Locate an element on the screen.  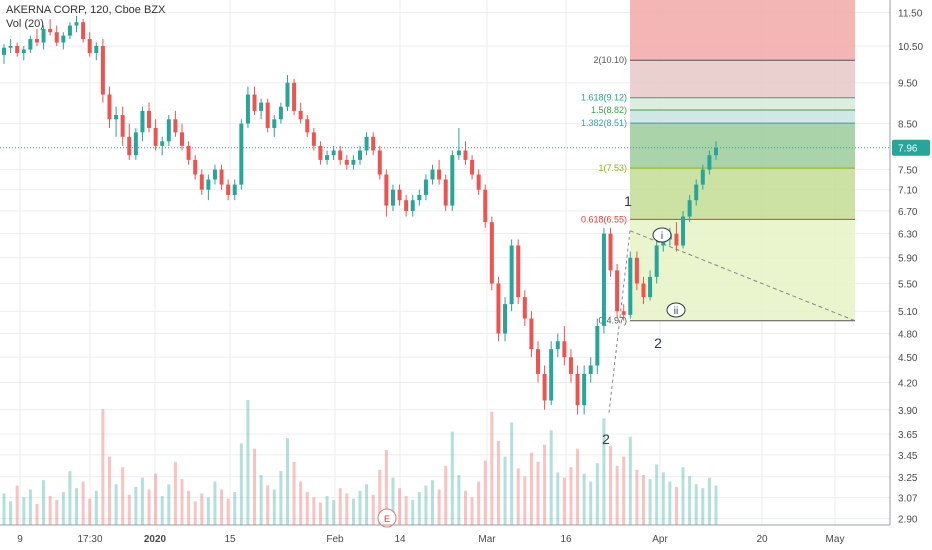
time-axis: 9 17:30 2020 15 Feb 14 Mar 16 Apr 20 May is located at coordinates (445, 534).